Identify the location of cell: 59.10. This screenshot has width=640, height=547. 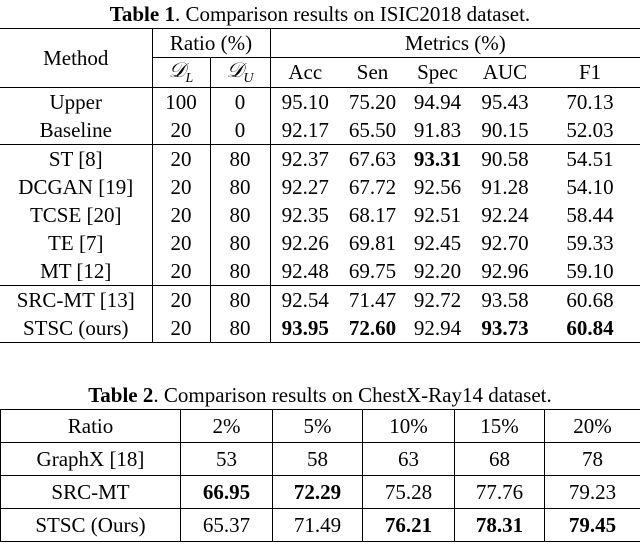
(590, 272).